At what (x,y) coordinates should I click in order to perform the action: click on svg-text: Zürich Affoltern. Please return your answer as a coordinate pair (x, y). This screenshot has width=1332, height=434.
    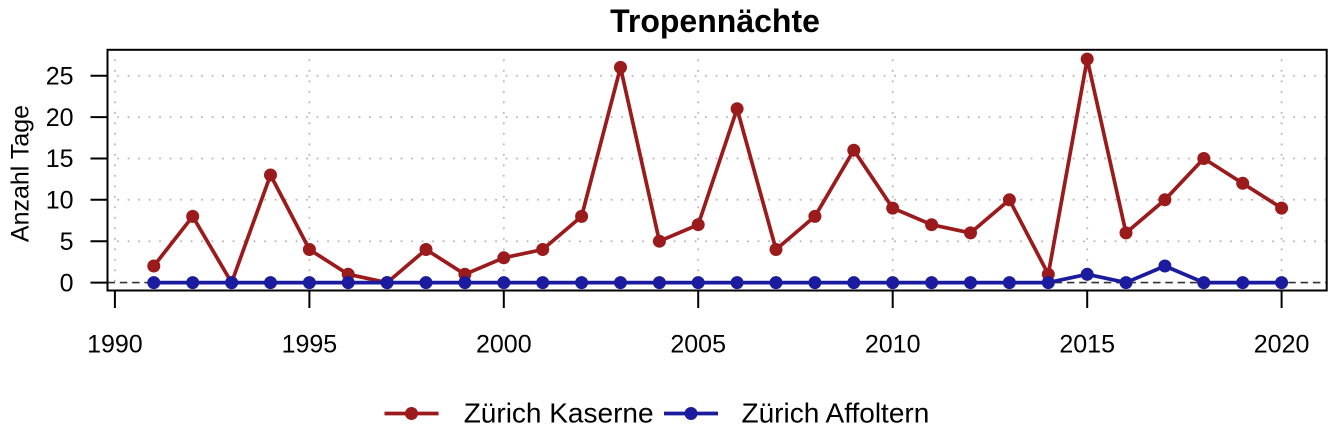
    Looking at the image, I should click on (836, 413).